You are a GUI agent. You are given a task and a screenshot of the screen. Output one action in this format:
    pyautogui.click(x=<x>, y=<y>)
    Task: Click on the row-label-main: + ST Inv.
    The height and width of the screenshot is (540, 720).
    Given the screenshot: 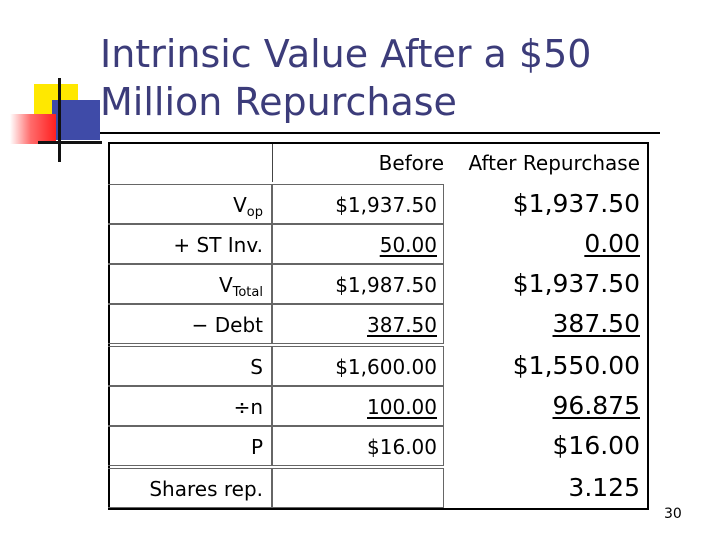 What is the action you would take?
    pyautogui.click(x=218, y=245)
    